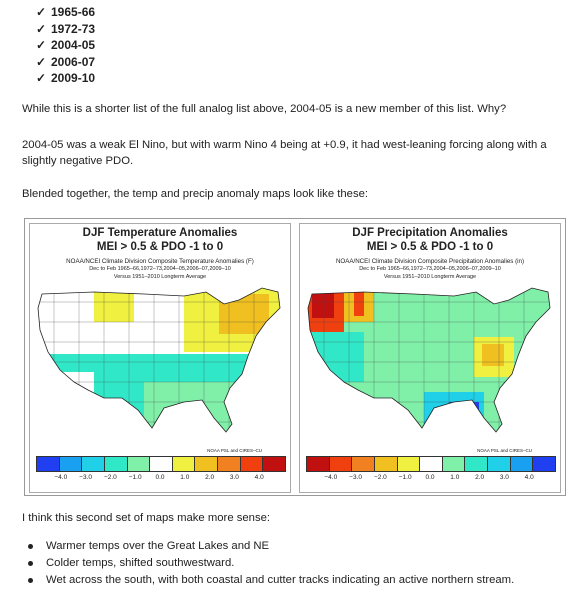 The height and width of the screenshot is (592, 586). I want to click on list-item: ✓ 2006-07, so click(65, 62).